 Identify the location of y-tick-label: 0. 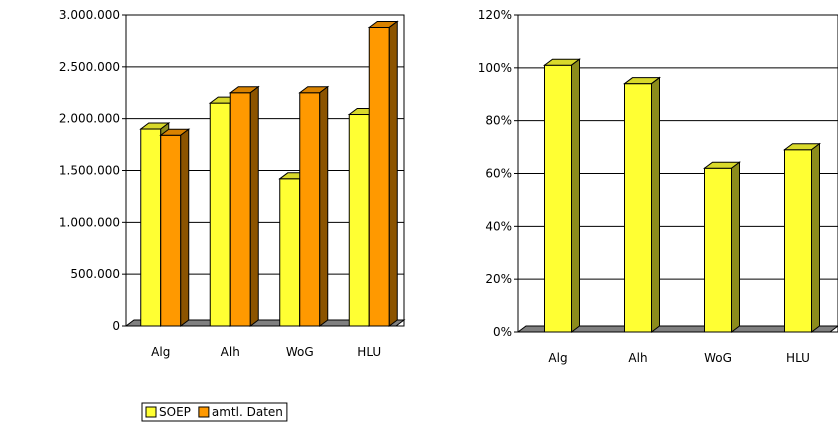
(116, 326).